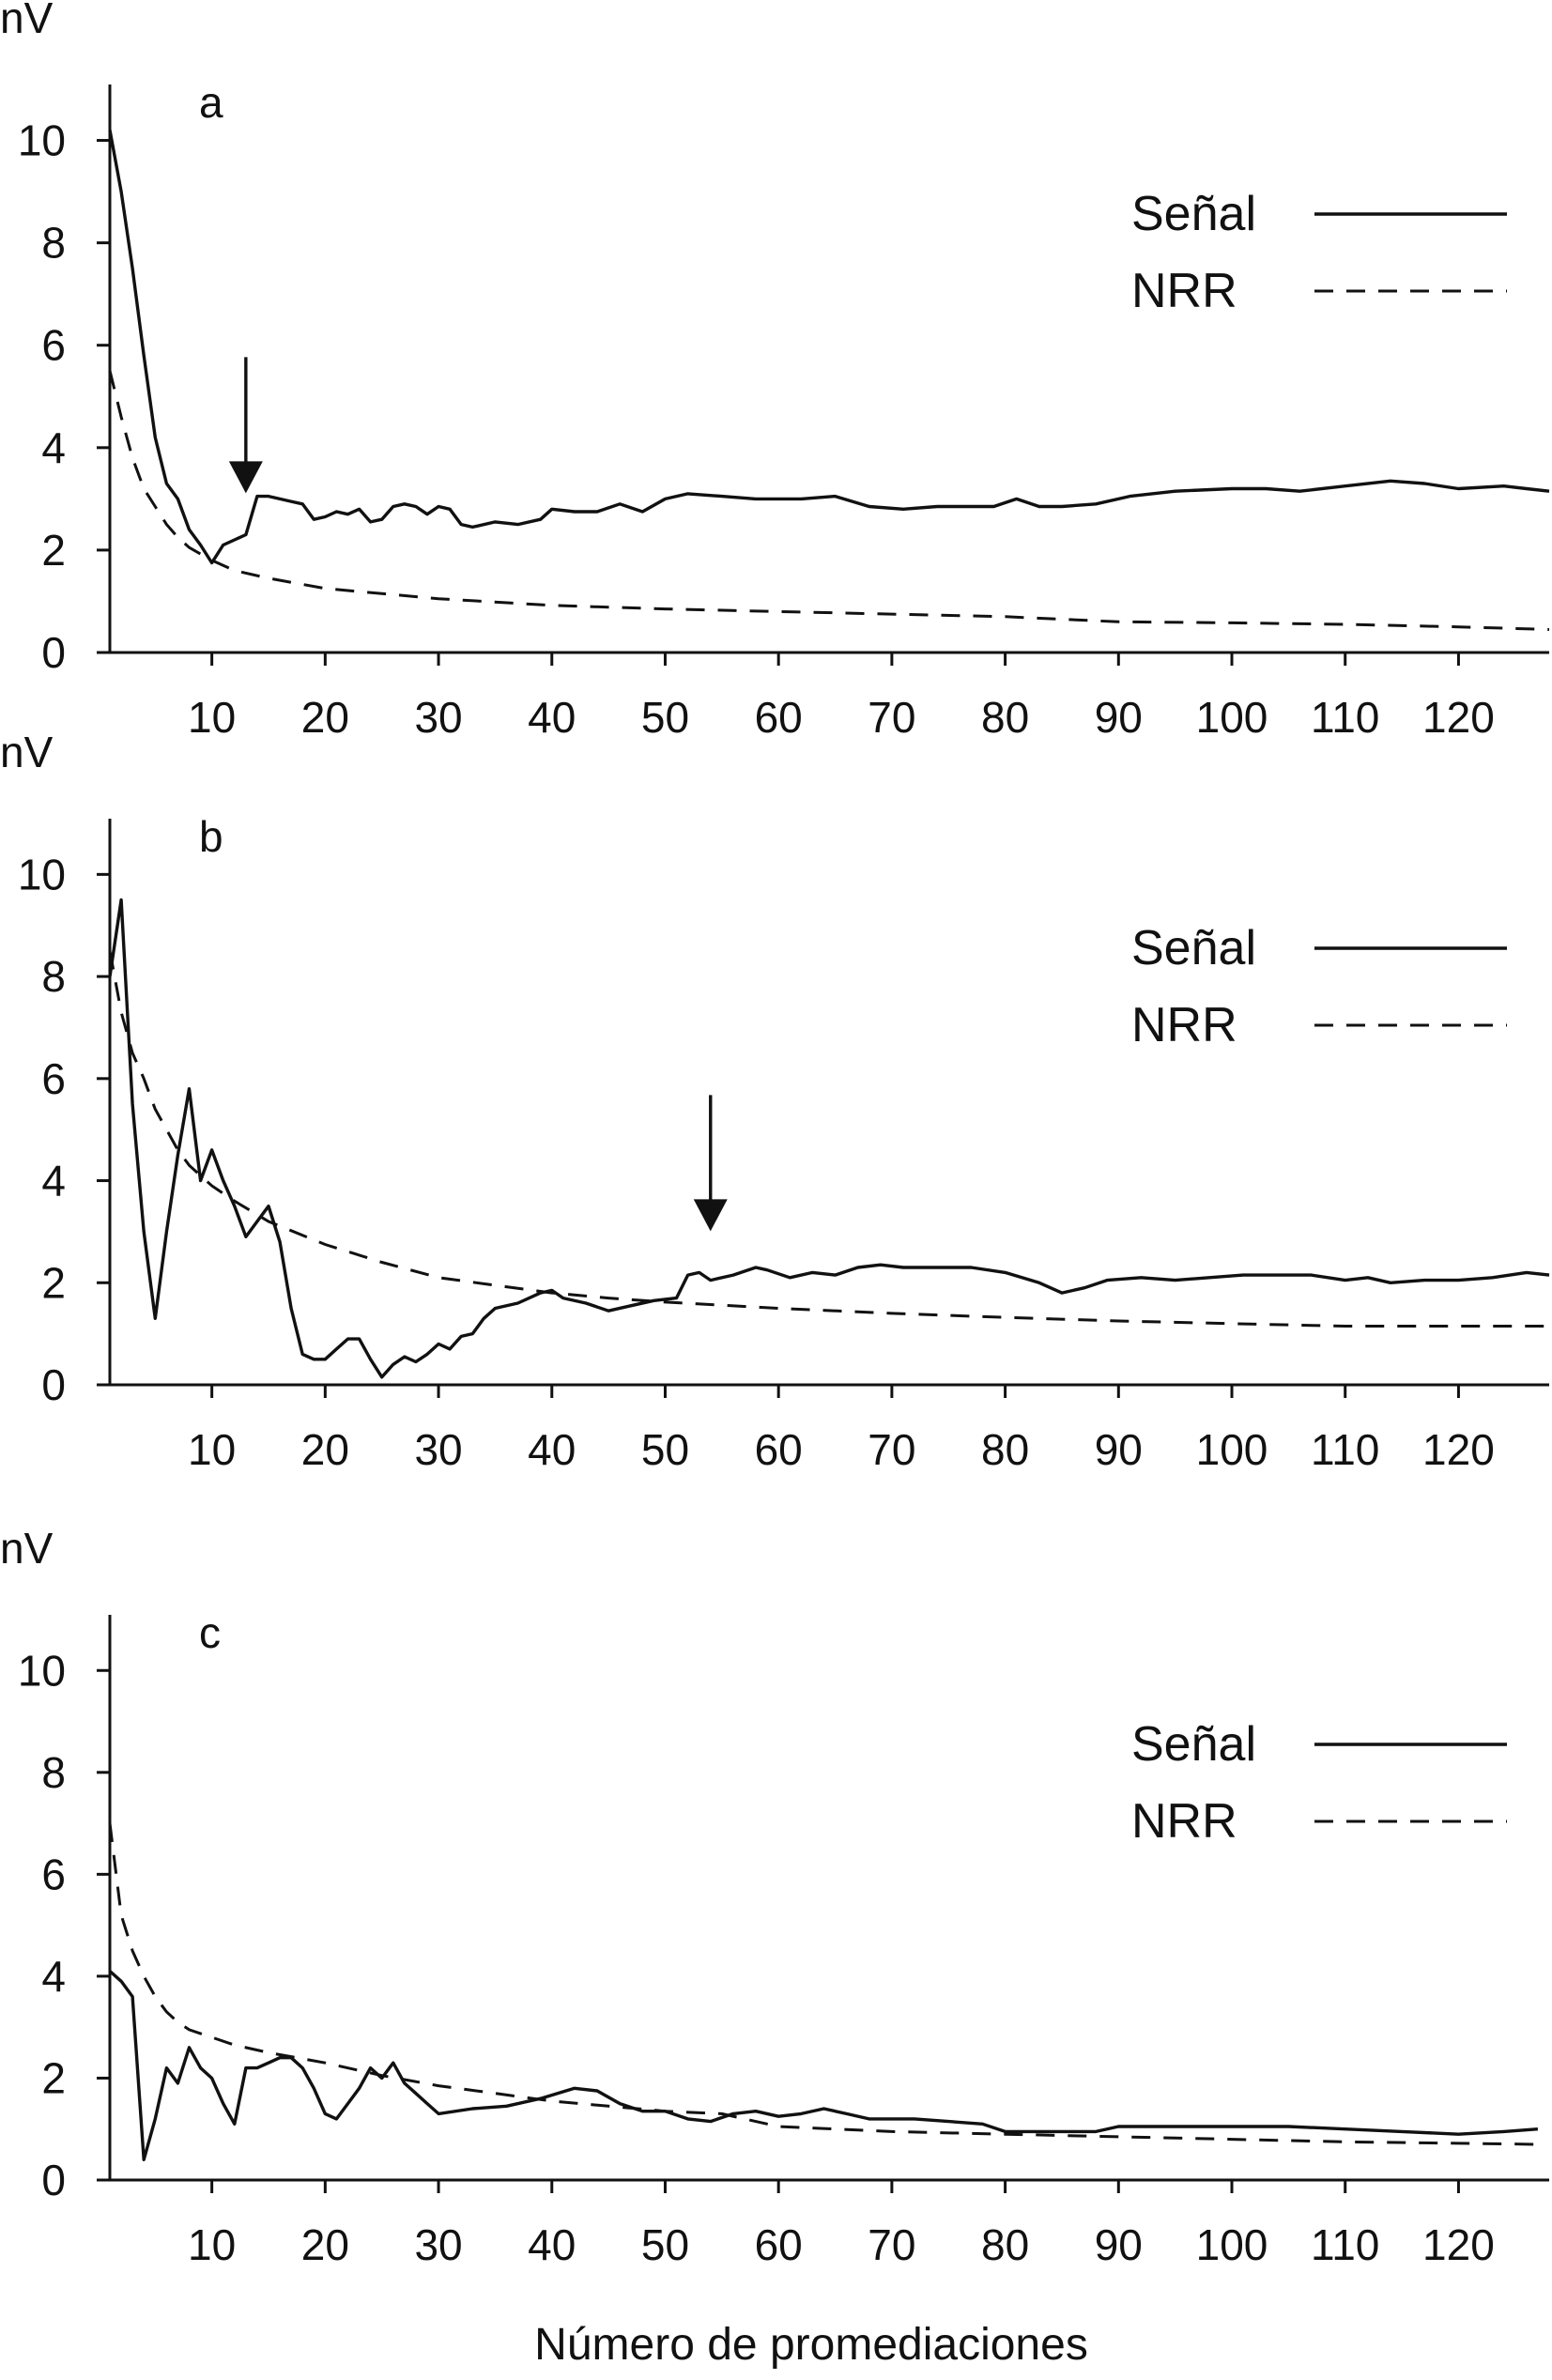 The width and height of the screenshot is (1552, 2380). What do you see at coordinates (211, 102) in the screenshot?
I see `panel-letter: a` at bounding box center [211, 102].